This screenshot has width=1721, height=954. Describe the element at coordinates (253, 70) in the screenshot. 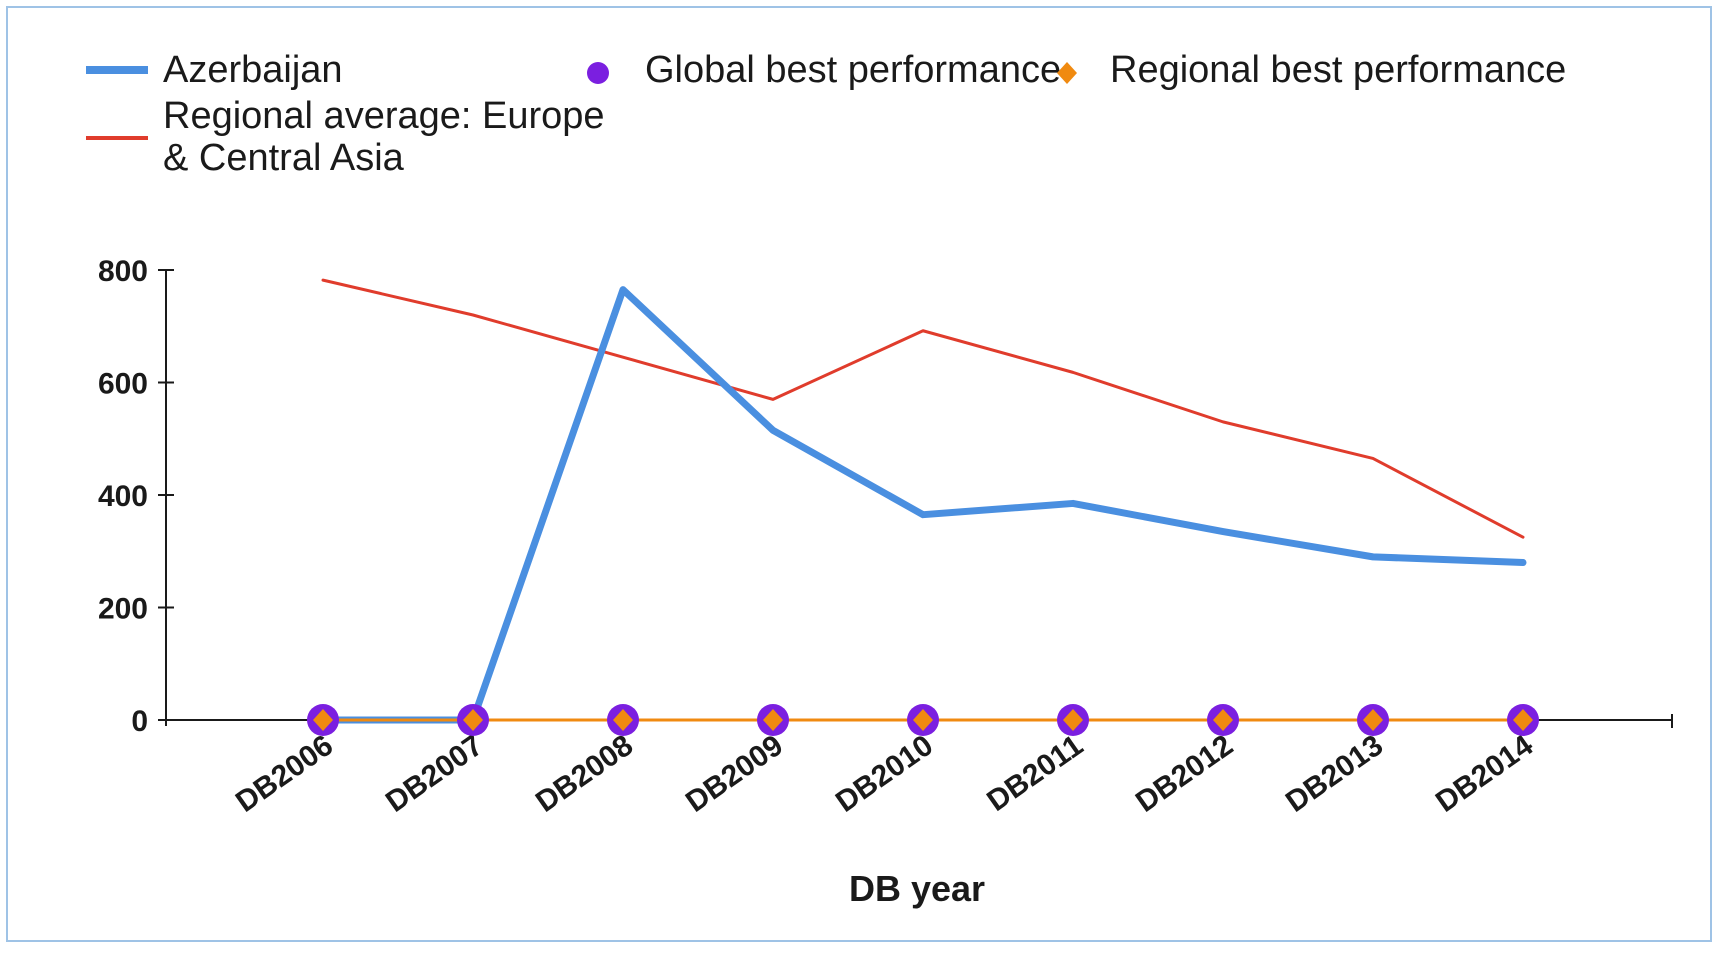

I see `legend-label-azerbaijan: Azerbaijan` at that location.